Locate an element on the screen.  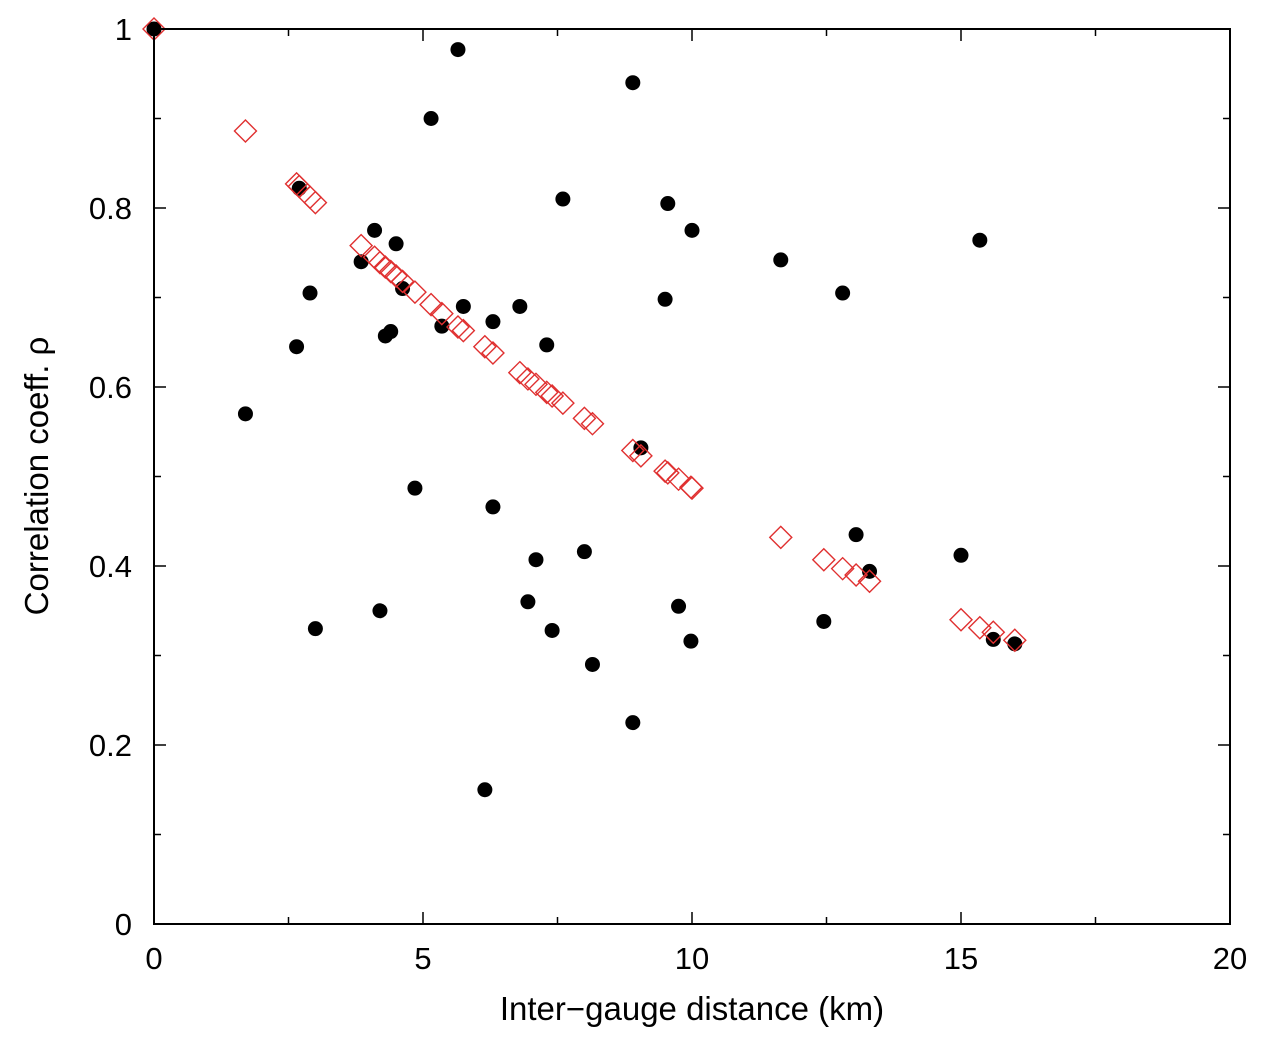
x-axis-title: Inter−gauge distance (km) is located at coordinates (692, 1008).